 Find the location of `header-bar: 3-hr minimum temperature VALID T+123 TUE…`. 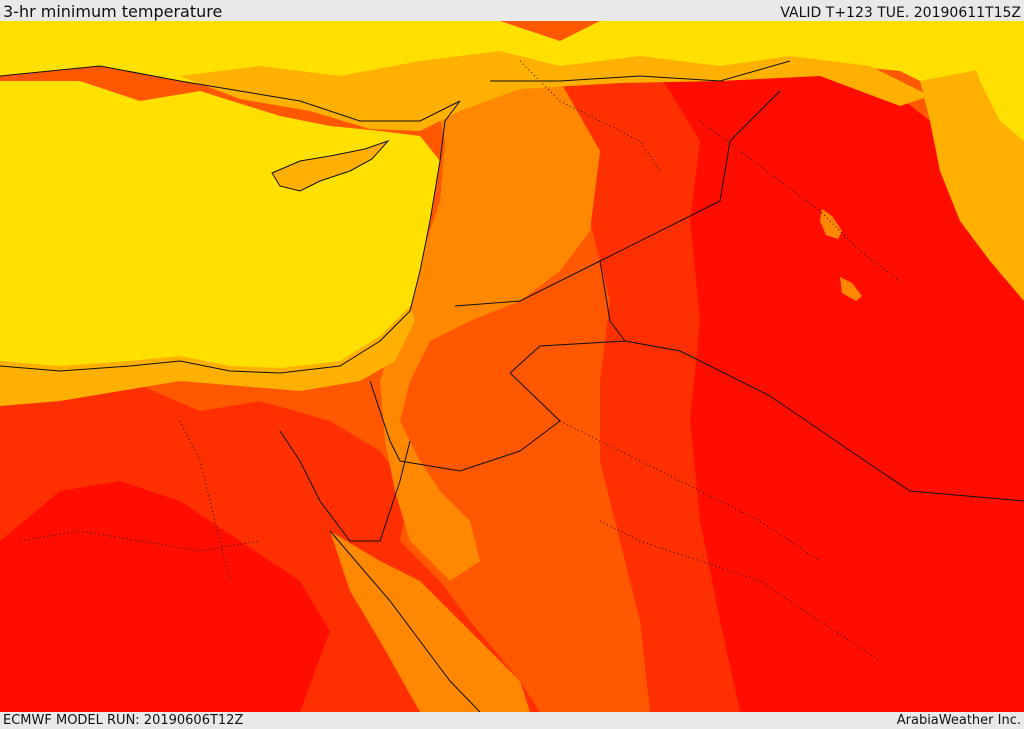

header-bar: 3-hr minimum temperature VALID T+123 TUE… is located at coordinates (512, 10).